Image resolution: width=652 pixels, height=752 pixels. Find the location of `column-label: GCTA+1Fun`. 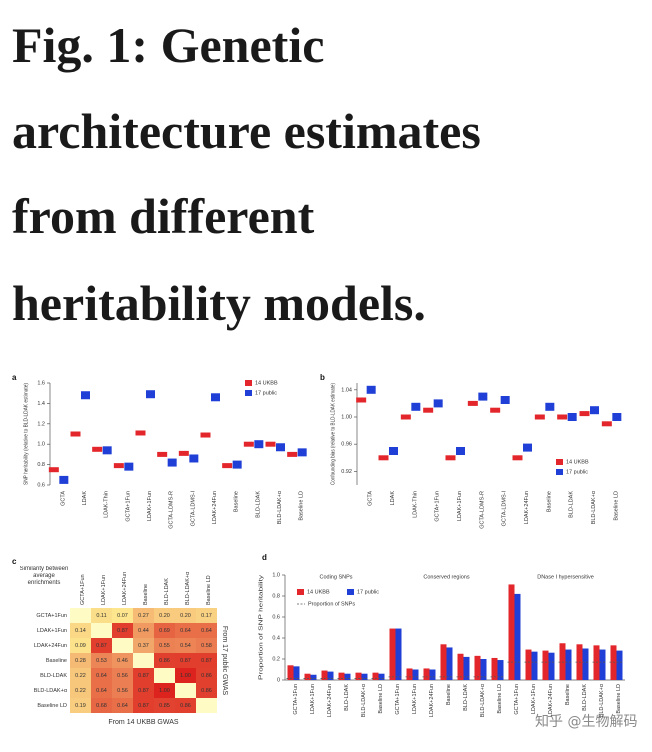

column-label: GCTA+1Fun is located at coordinates (83, 589).